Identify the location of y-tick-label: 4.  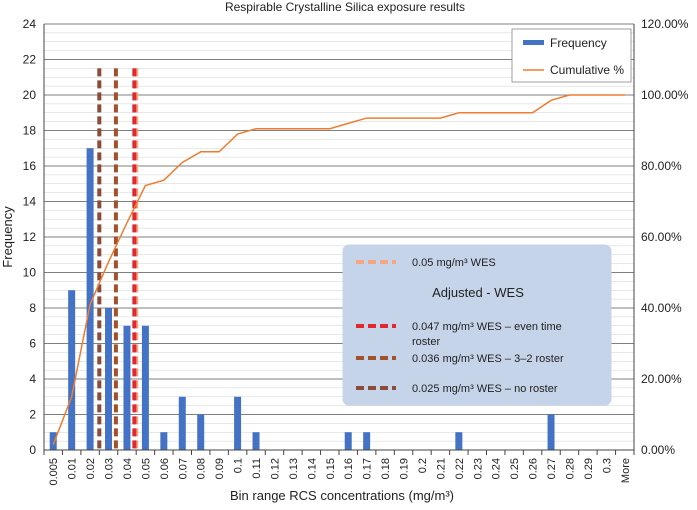
(32, 379).